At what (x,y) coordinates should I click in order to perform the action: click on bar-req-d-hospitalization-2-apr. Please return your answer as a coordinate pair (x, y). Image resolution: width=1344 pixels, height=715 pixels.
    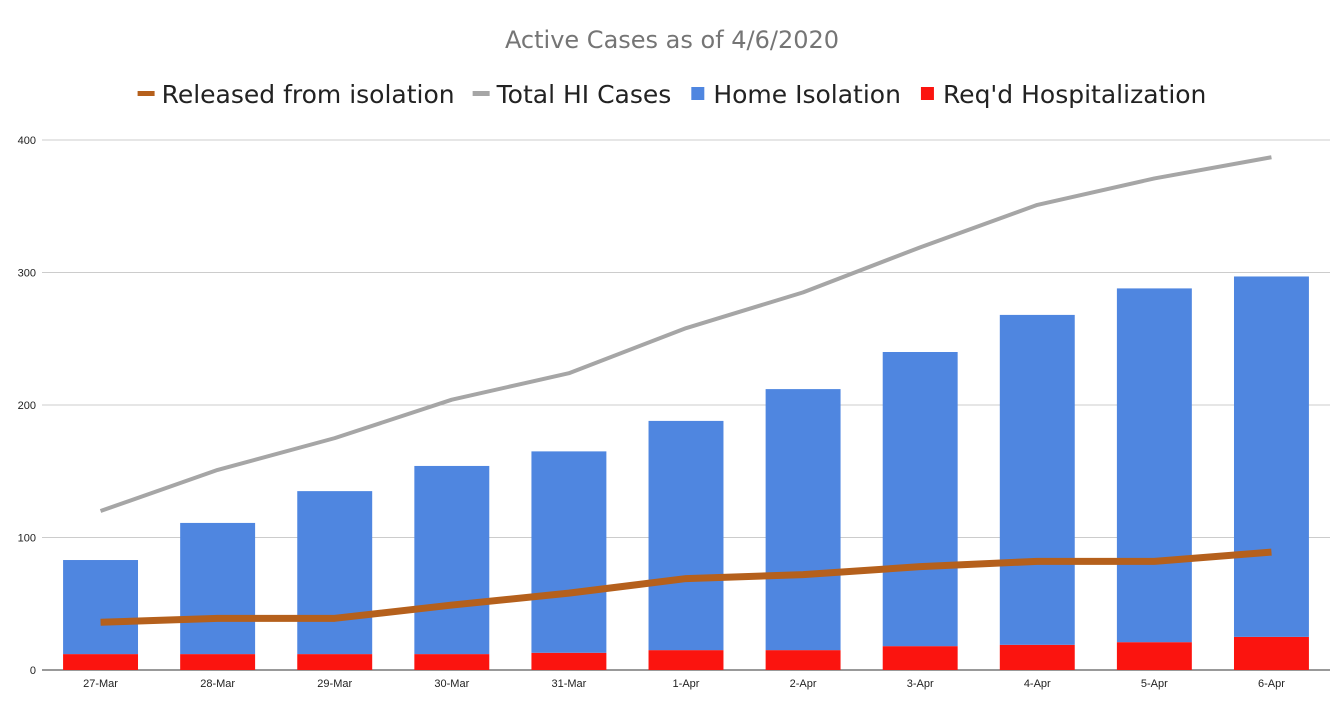
    Looking at the image, I should click on (803, 660).